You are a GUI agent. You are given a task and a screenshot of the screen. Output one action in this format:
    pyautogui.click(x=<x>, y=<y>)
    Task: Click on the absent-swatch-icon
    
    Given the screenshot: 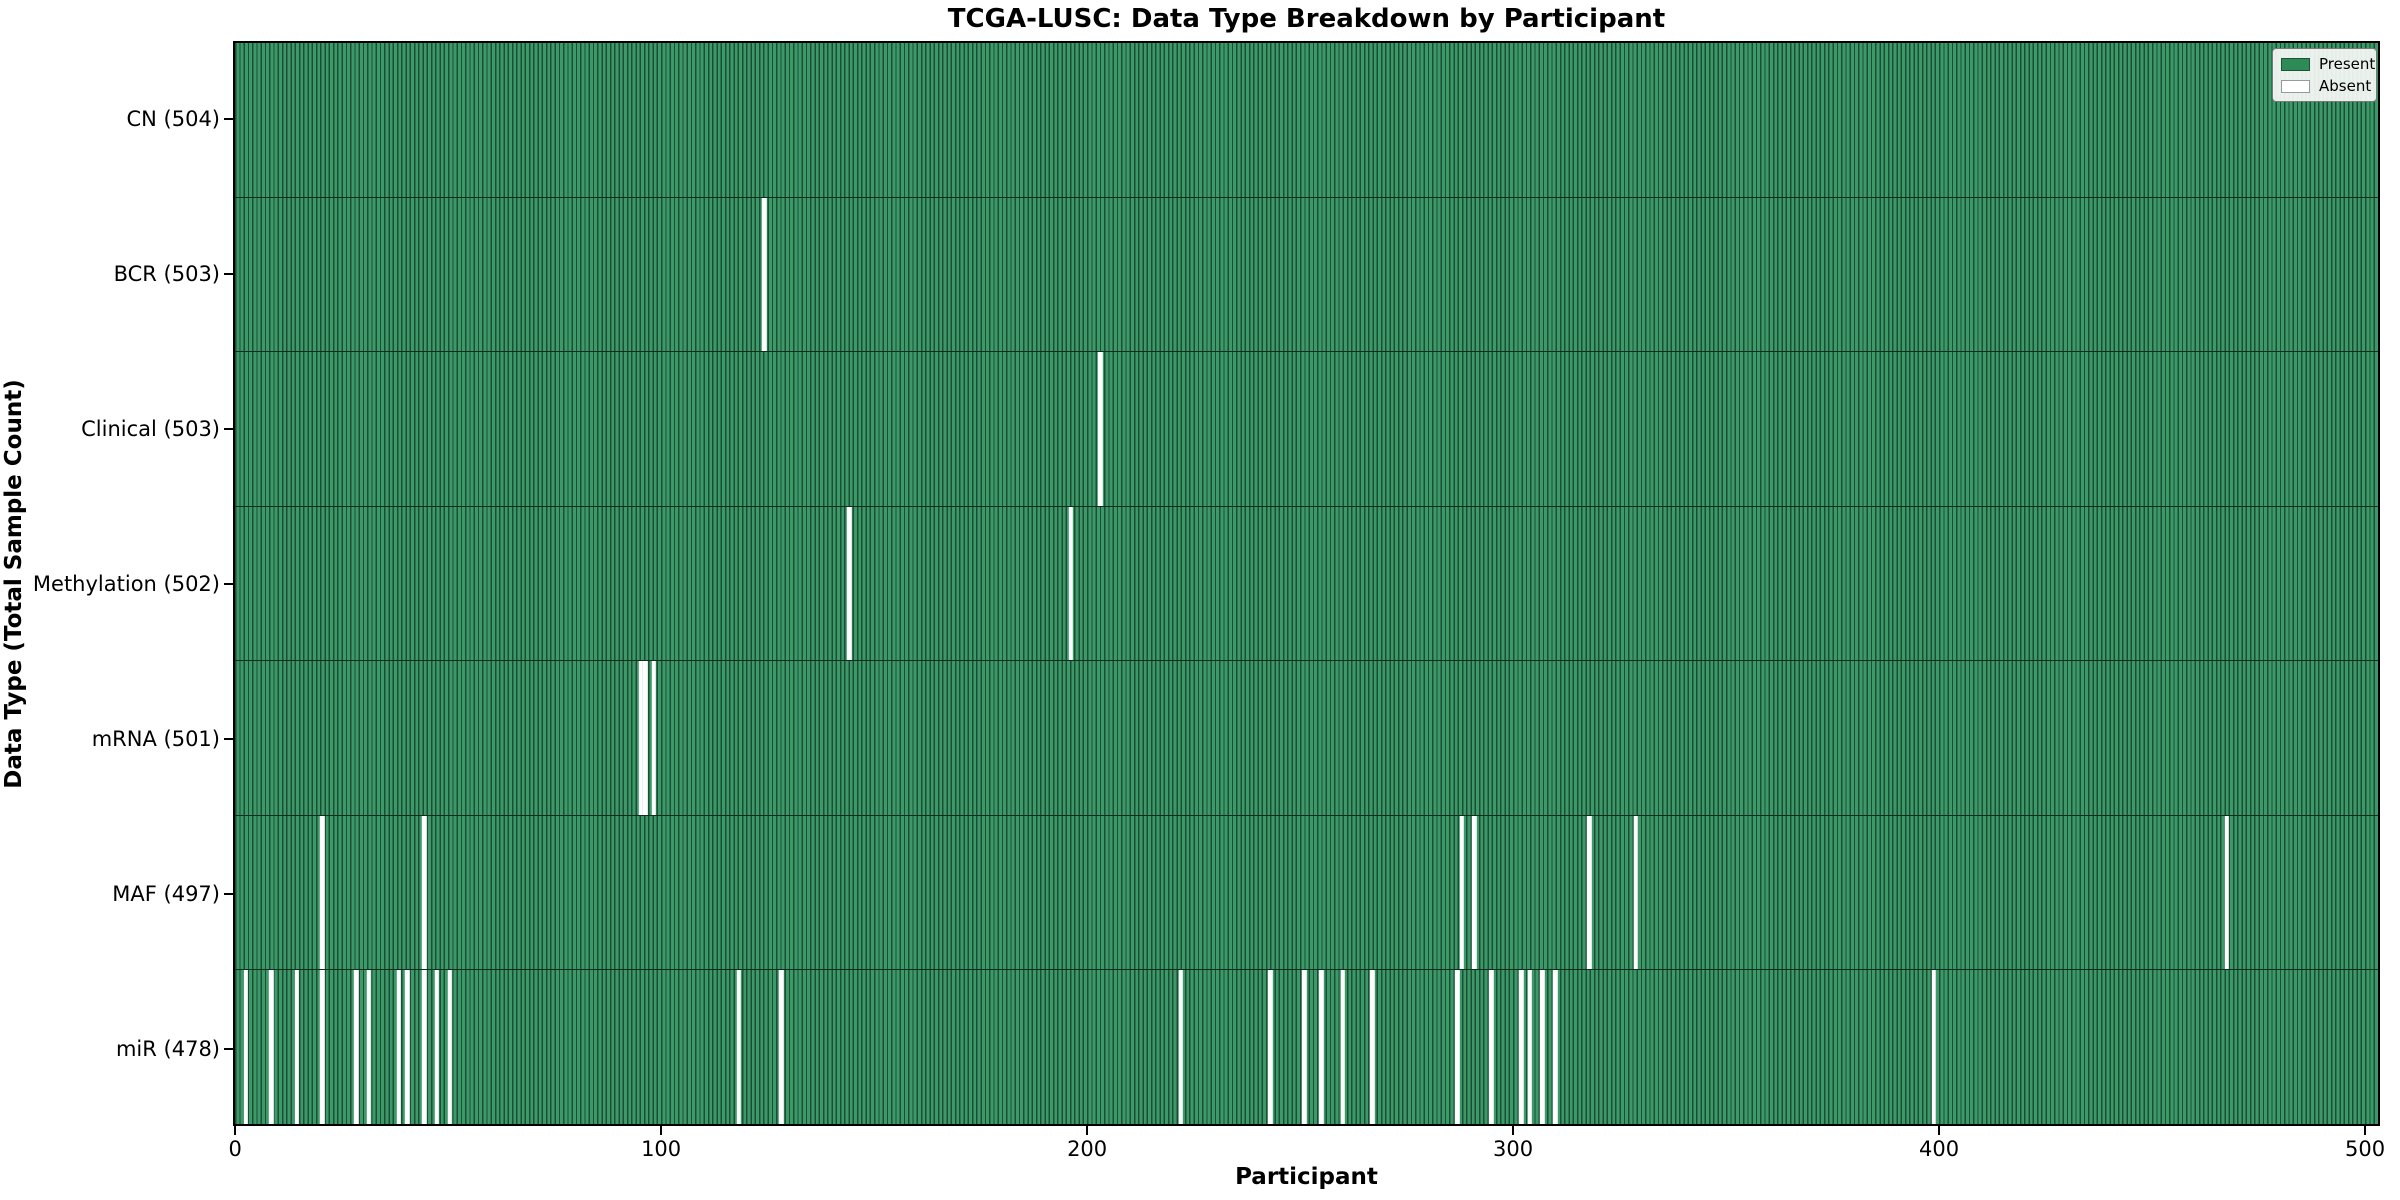 What is the action you would take?
    pyautogui.click(x=2295, y=86)
    